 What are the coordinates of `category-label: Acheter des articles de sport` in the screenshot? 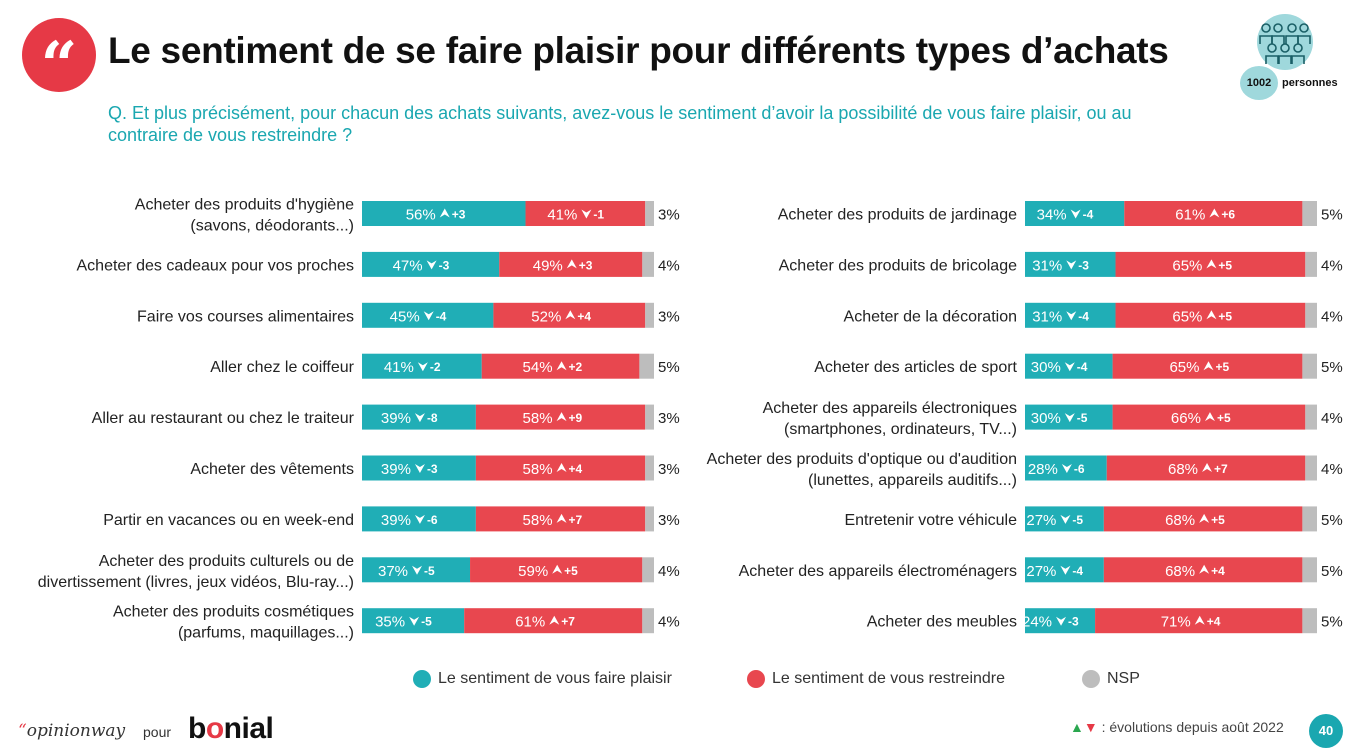 It's located at (915, 367).